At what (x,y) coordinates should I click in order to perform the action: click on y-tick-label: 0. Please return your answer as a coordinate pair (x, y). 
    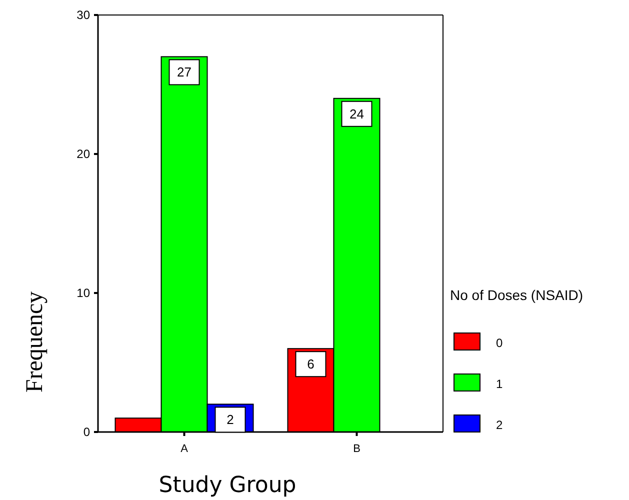
    Looking at the image, I should click on (86, 432).